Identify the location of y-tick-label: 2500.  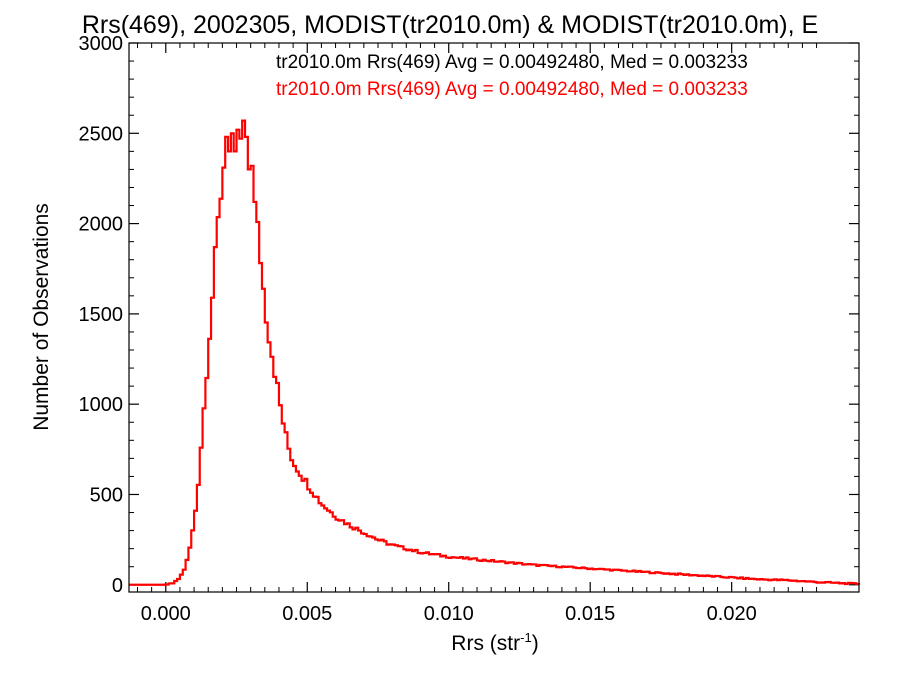
(101, 134).